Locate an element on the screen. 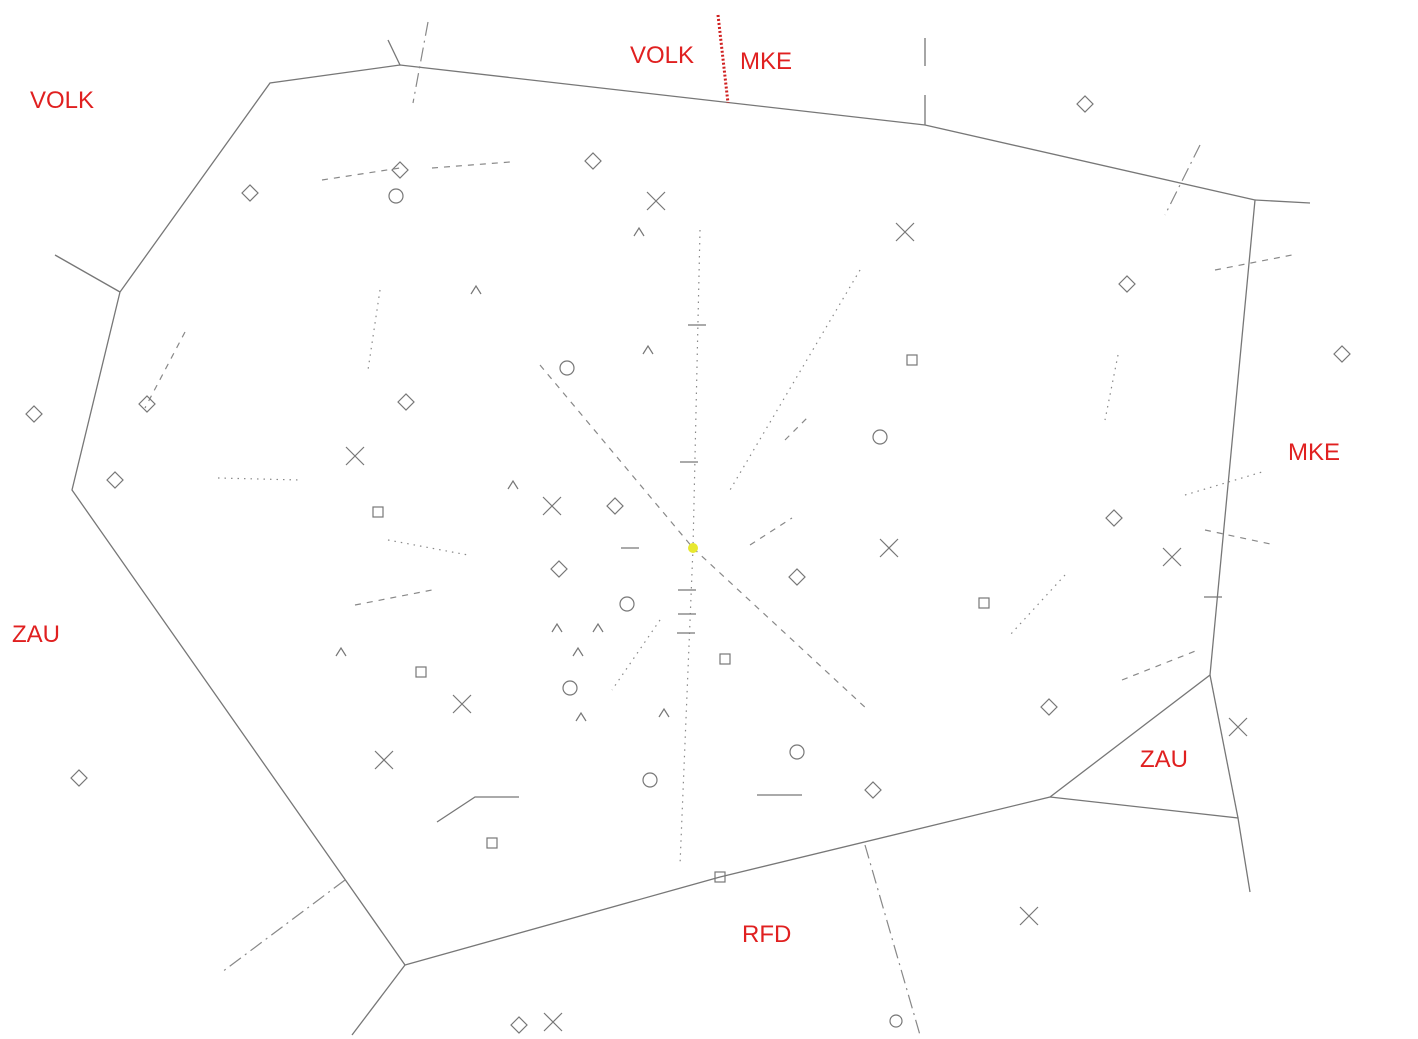 This screenshot has width=1418, height=1039. sector-label: RFD is located at coordinates (766, 934).